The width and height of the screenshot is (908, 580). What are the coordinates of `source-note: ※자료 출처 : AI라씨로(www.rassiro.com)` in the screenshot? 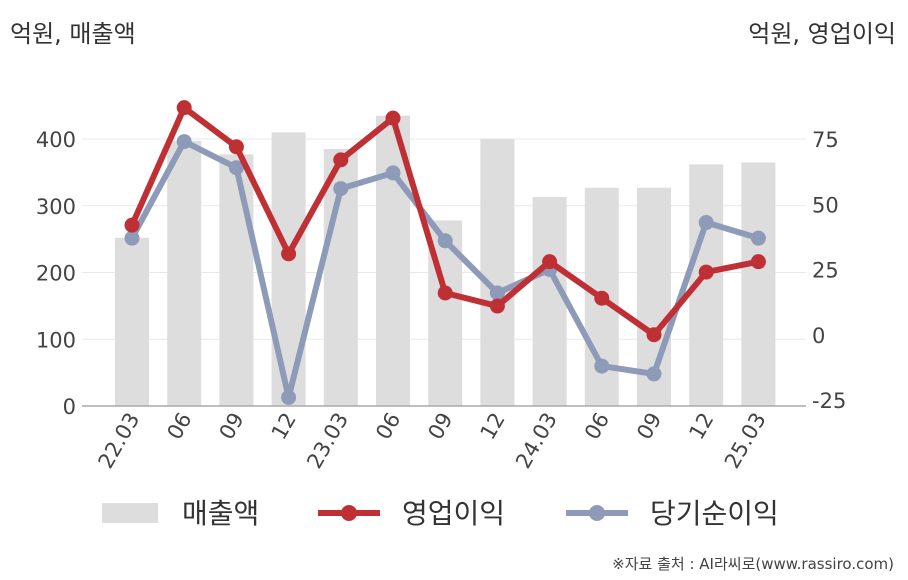 It's located at (753, 564).